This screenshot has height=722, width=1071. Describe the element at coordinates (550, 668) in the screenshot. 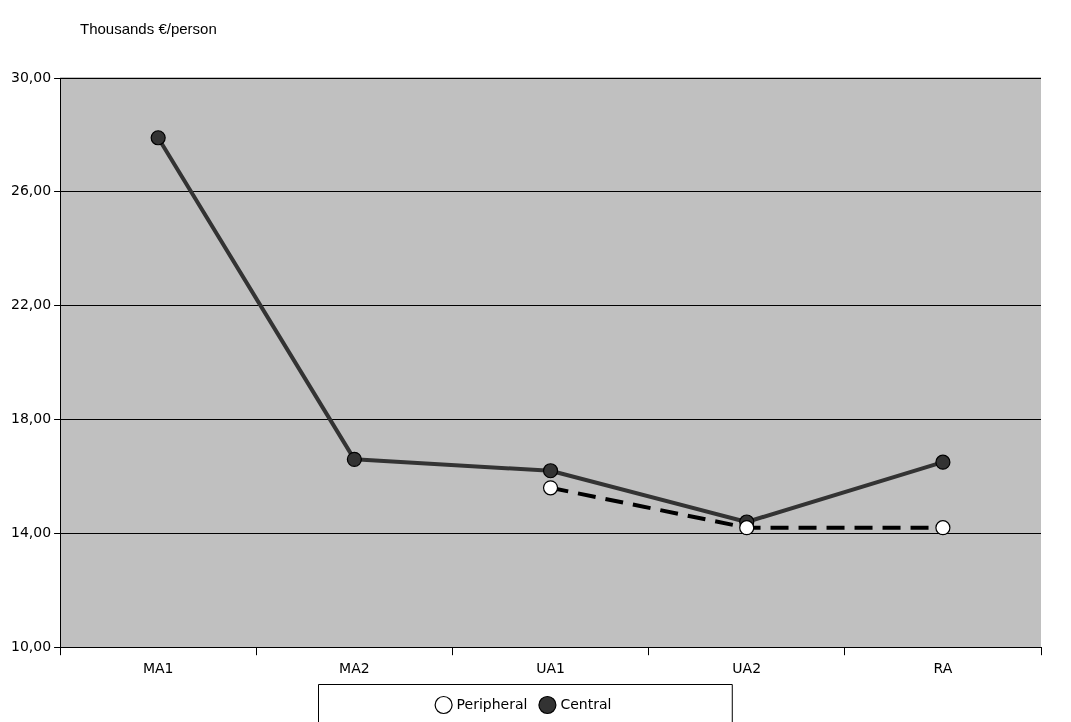

I see `x-tick-label: UA1` at that location.